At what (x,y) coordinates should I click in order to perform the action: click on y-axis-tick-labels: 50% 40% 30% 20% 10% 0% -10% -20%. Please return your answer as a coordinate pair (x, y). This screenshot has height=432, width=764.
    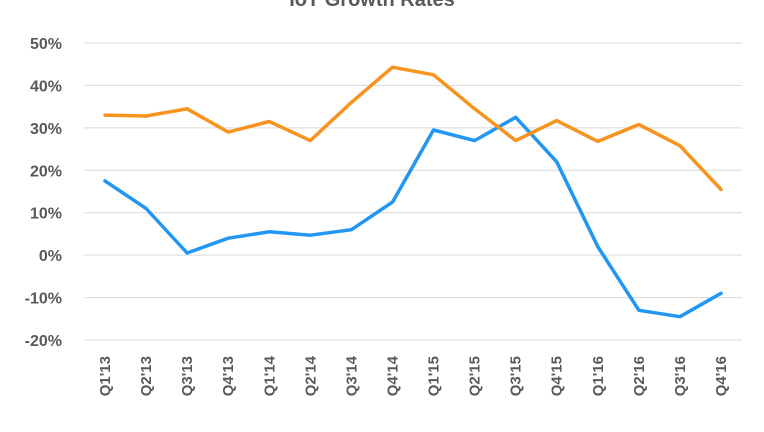
    Looking at the image, I should click on (43, 193).